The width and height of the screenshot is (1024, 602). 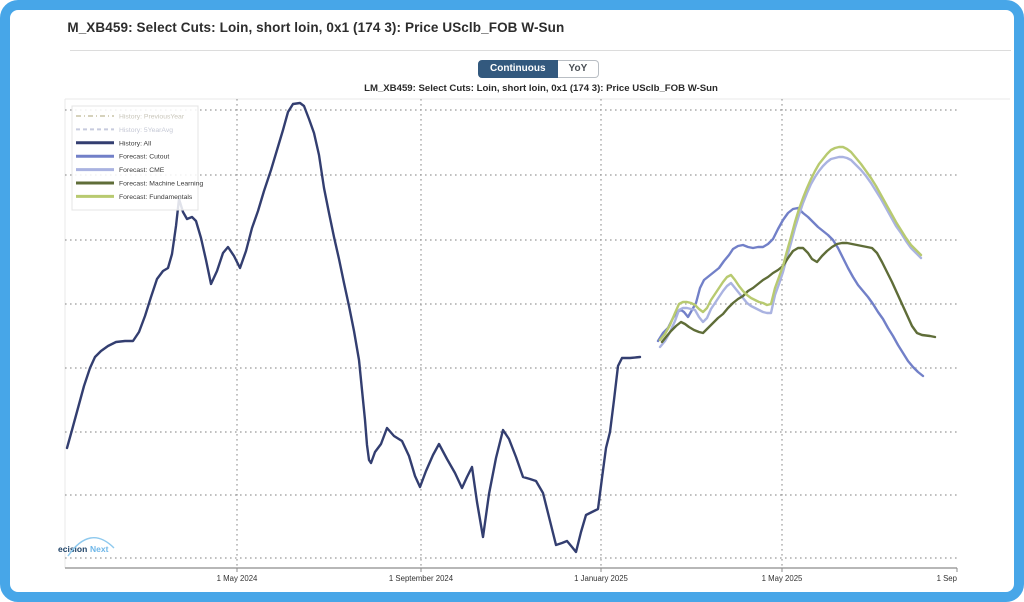 I want to click on legend-box, so click(x=135, y=158).